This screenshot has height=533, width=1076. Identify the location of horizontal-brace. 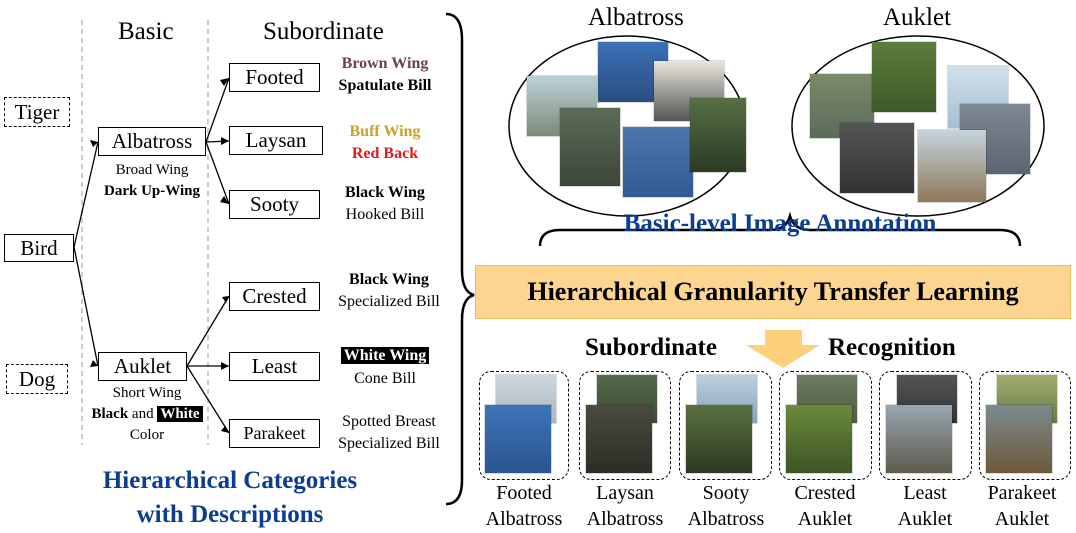
(780, 229).